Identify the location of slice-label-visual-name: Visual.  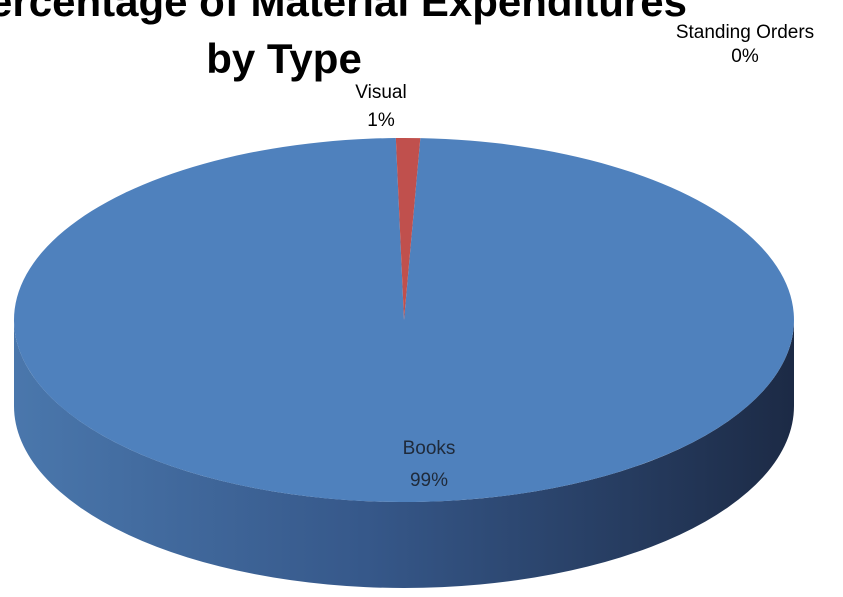
(380, 92).